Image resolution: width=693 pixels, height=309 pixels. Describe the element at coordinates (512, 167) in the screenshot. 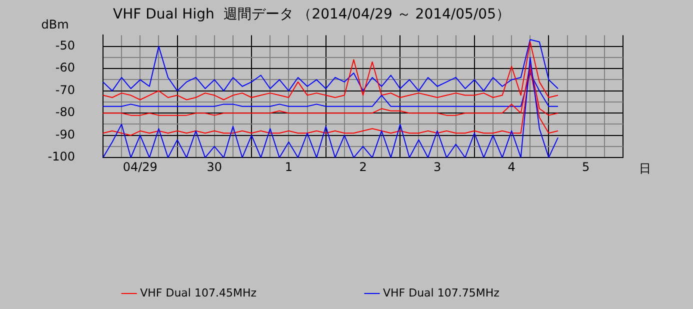

I see `x-tick-label: 4` at that location.